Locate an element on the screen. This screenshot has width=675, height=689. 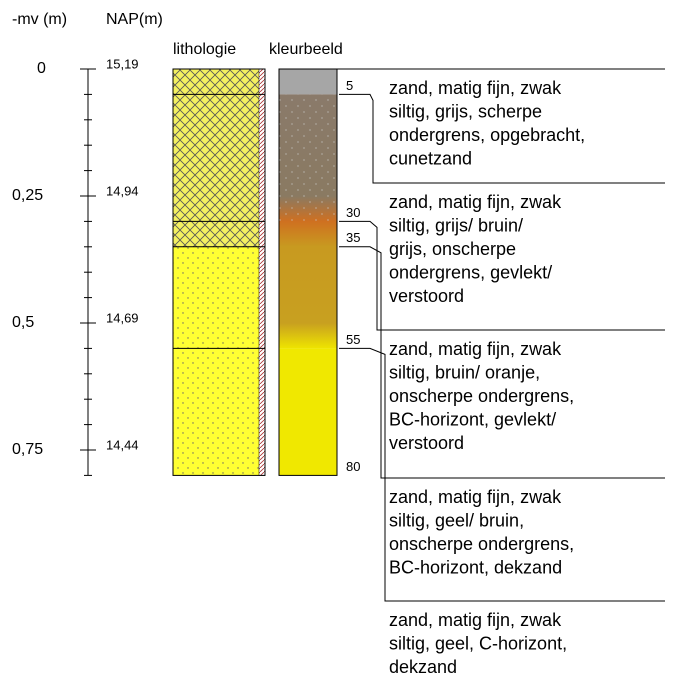
color-top is located at coordinates (308, 82).